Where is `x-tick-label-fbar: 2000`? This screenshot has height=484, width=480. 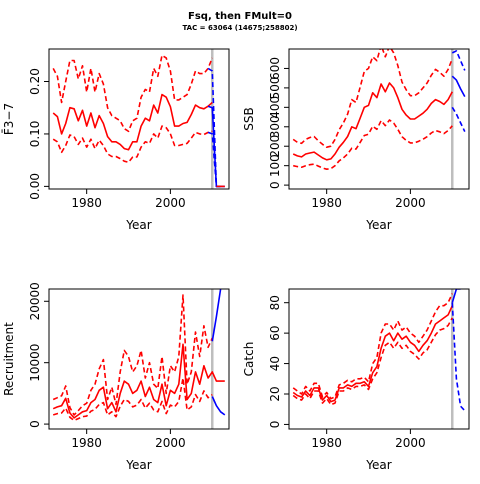 x-tick-label-fbar: 2000 is located at coordinates (170, 203).